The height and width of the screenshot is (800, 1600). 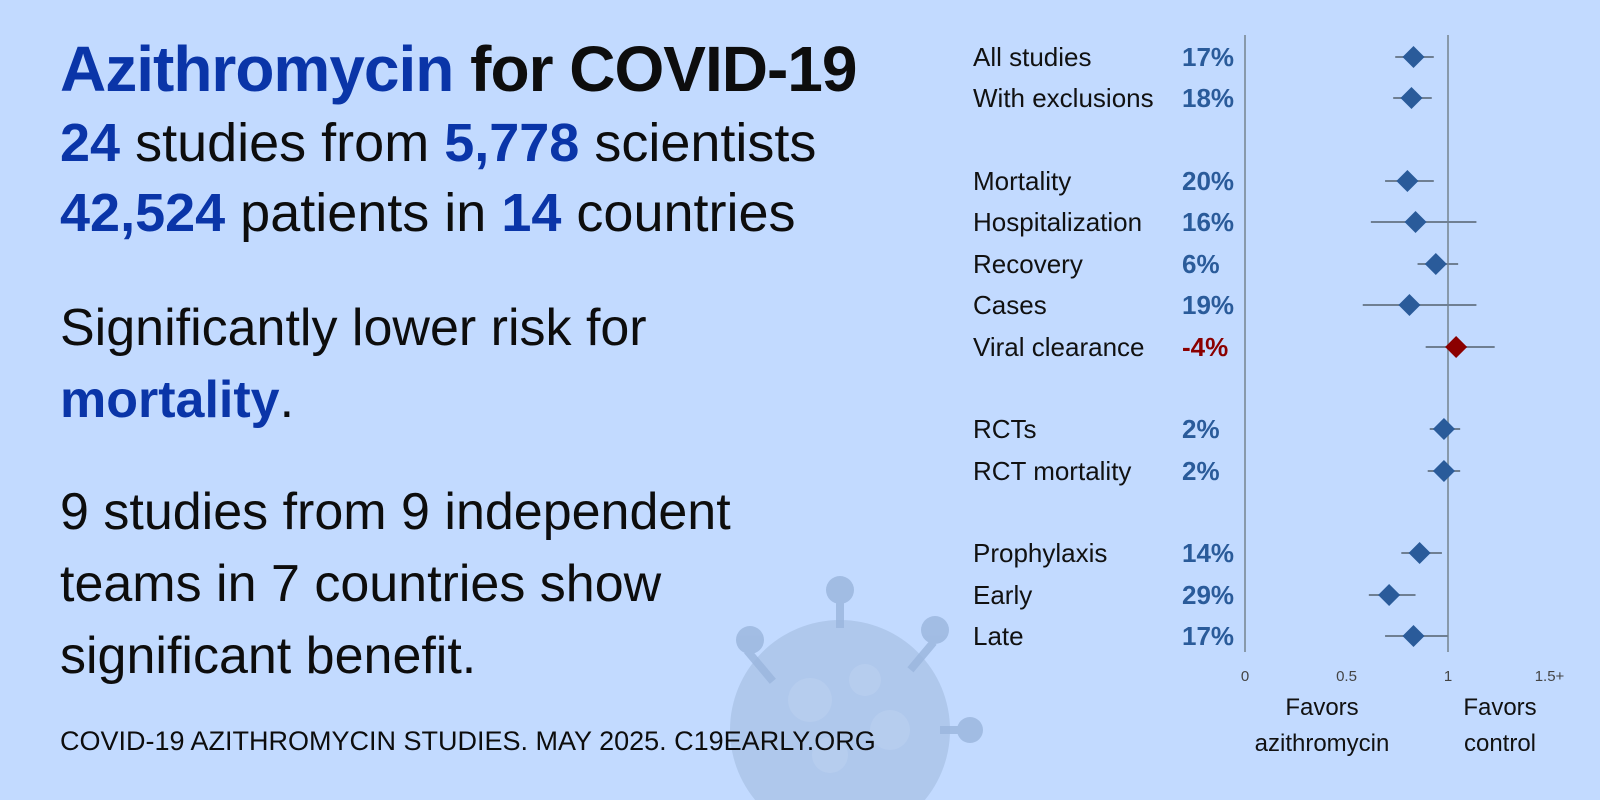 What do you see at coordinates (1245, 676) in the screenshot?
I see `x-tick-label: 0` at bounding box center [1245, 676].